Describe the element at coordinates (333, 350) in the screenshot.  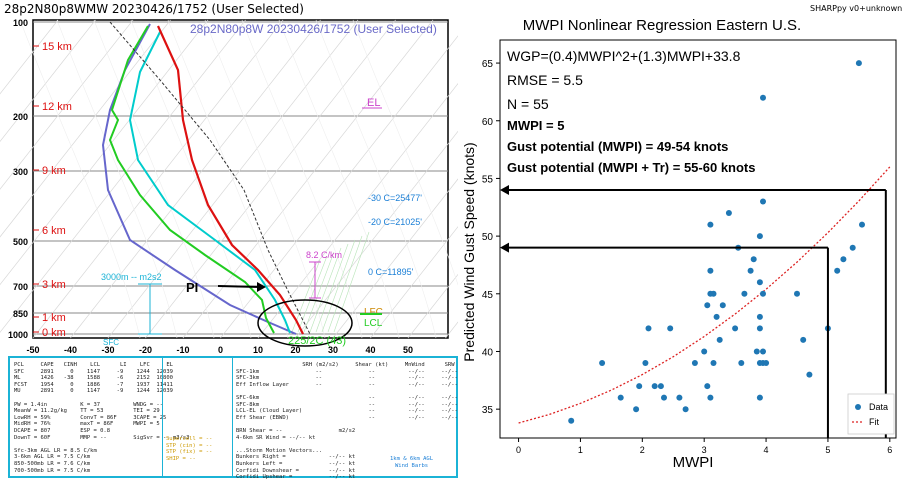
I see `temp-label: 30` at that location.